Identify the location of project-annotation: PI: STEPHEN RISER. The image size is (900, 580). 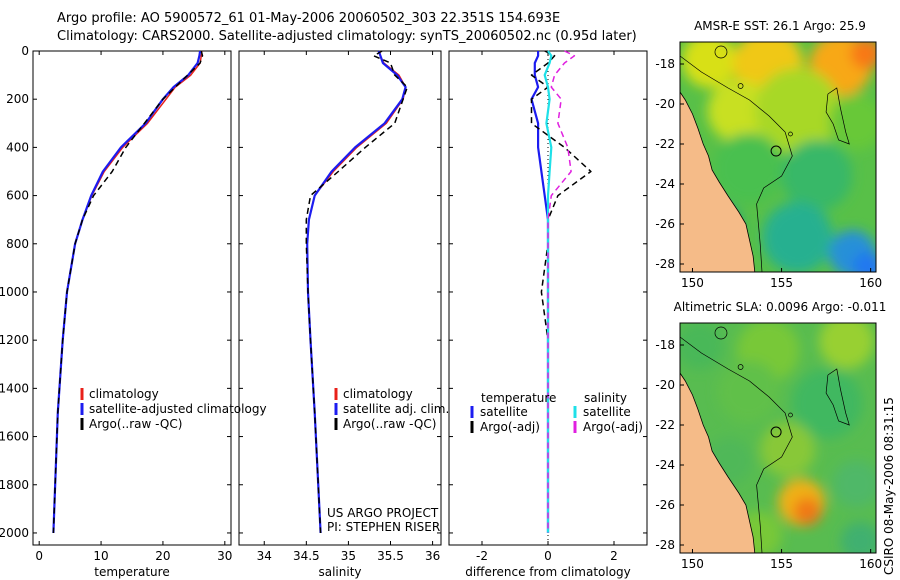
(383, 527).